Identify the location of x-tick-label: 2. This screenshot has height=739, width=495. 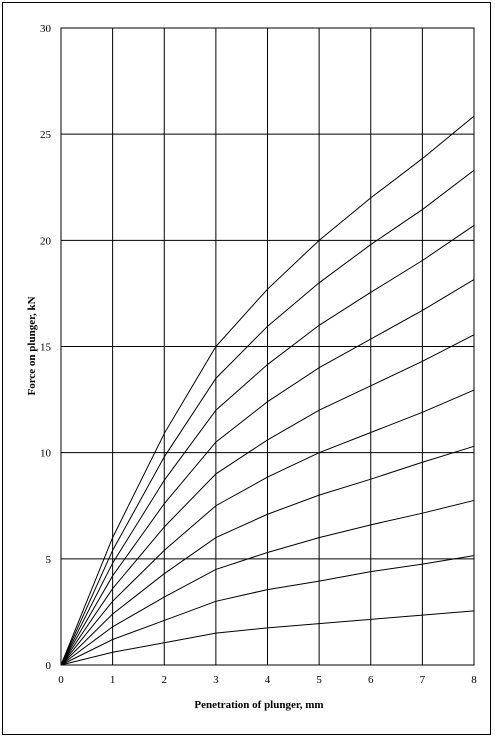
(165, 680).